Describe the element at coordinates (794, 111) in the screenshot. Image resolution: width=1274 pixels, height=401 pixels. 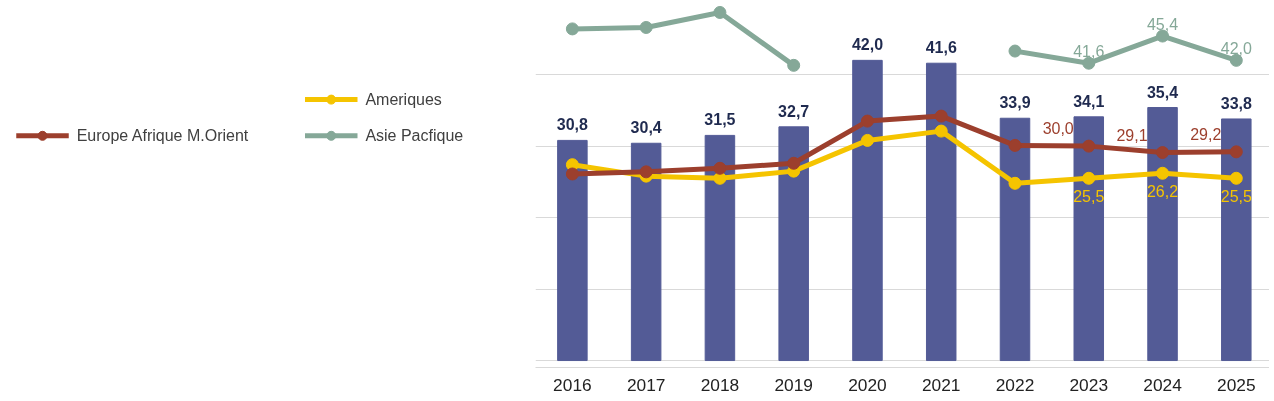
I see `data-label: 32,7` at that location.